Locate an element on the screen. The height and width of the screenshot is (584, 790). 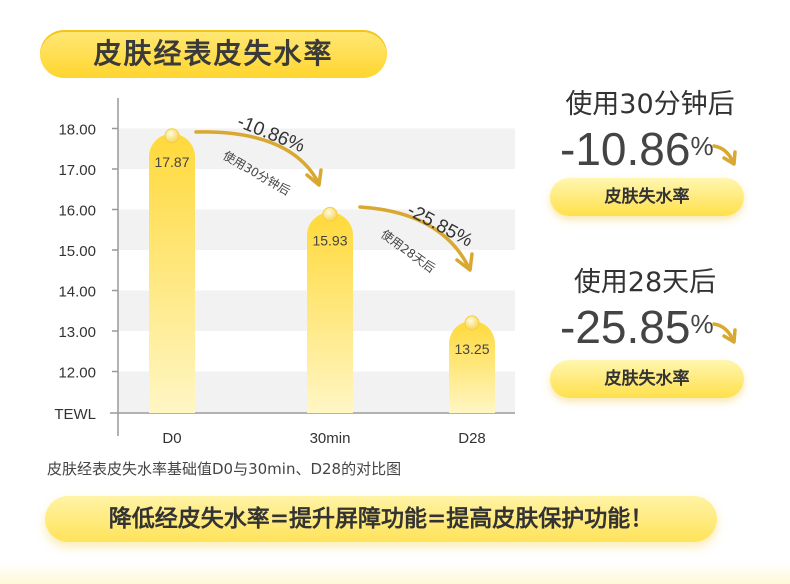
data-label: 13.25 is located at coordinates (471, 349).